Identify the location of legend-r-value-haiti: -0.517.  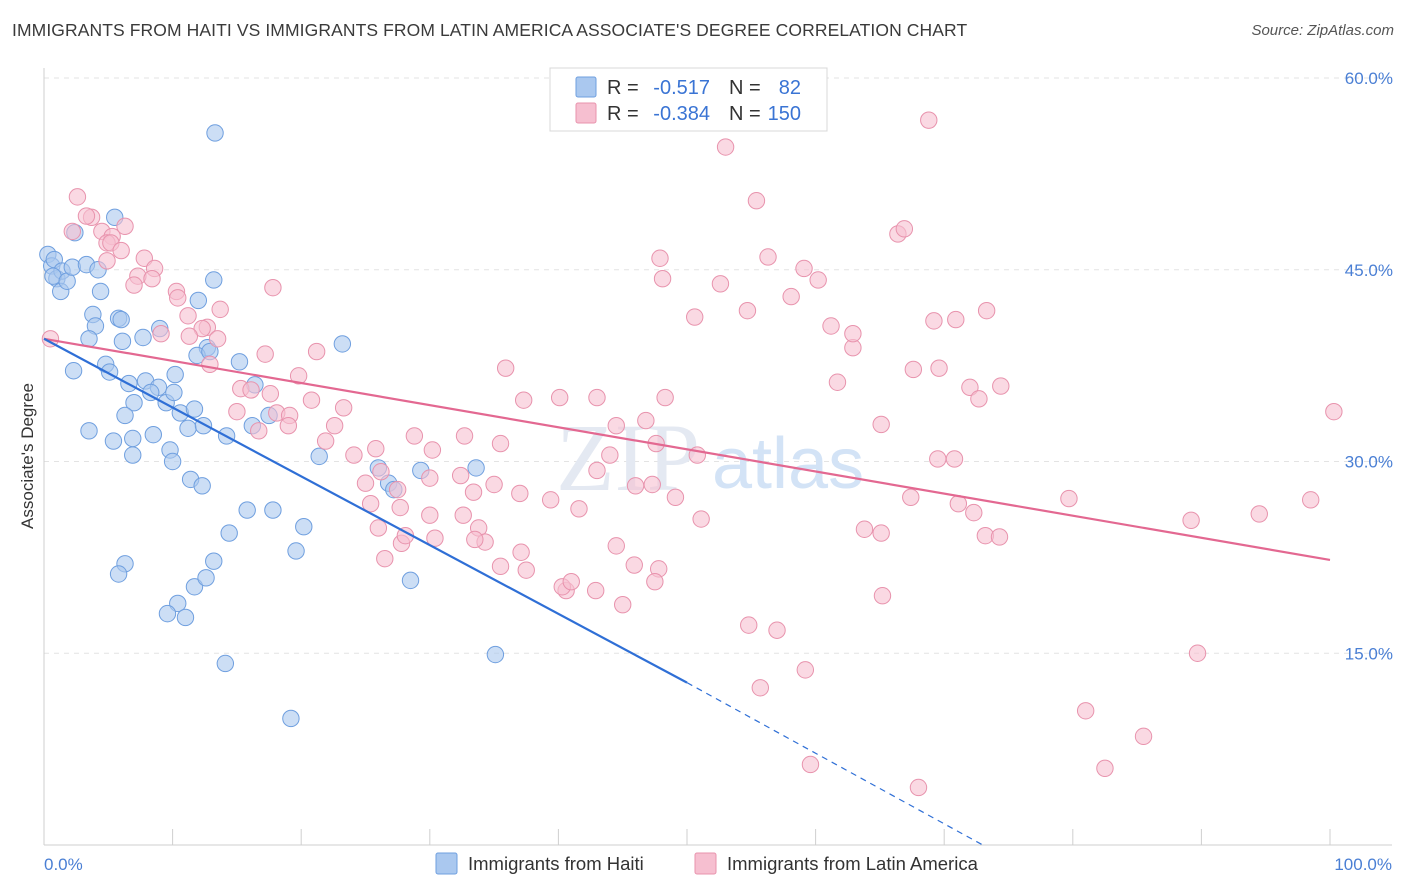
(681, 88).